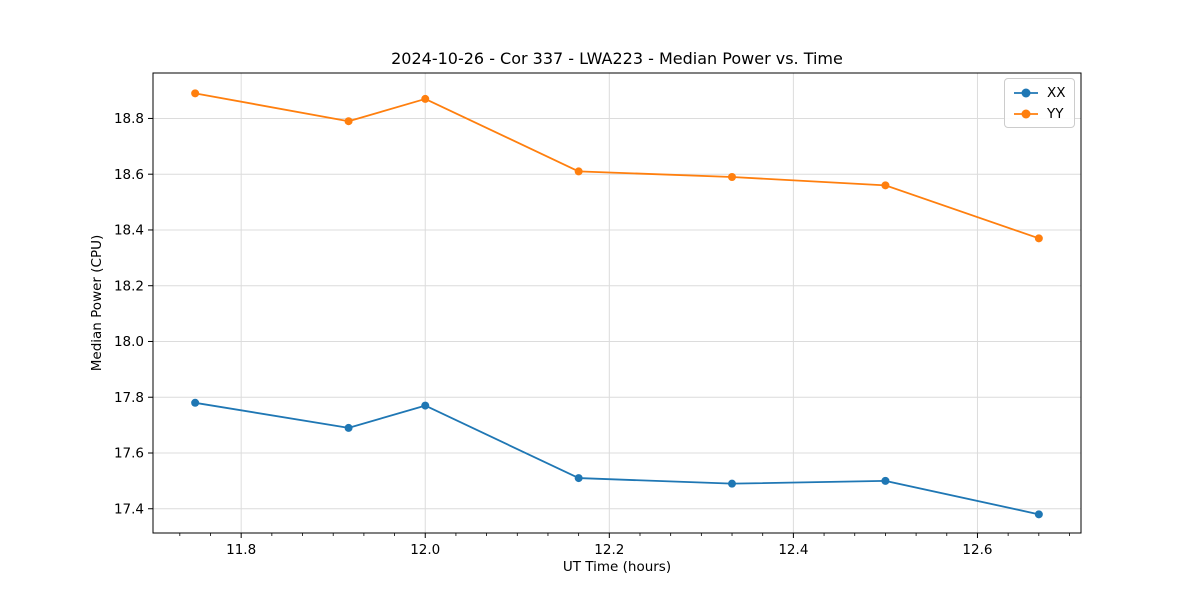  What do you see at coordinates (129, 398) in the screenshot?
I see `y-tick-label: 17.8` at bounding box center [129, 398].